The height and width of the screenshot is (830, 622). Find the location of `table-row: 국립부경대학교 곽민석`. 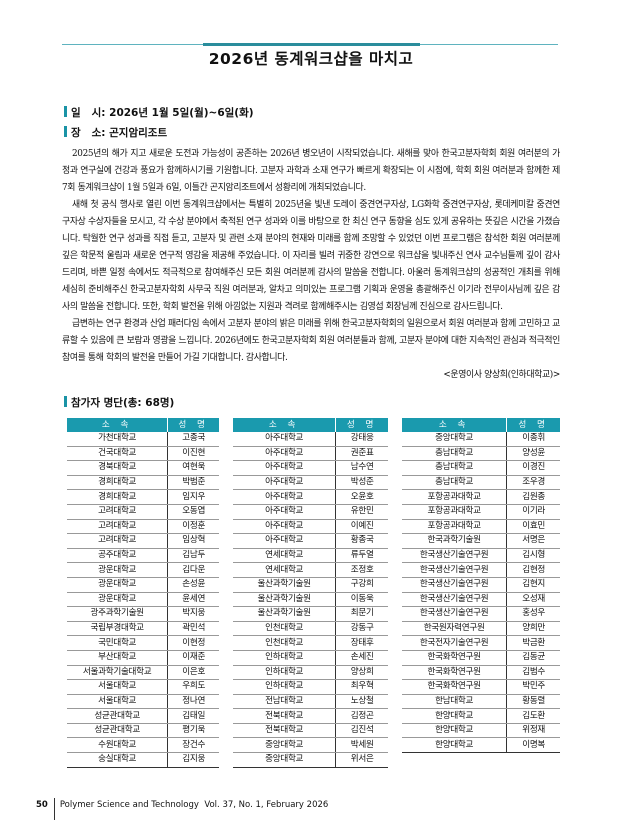

table-row: 국립부경대학교 곽민석 is located at coordinates (143, 629).